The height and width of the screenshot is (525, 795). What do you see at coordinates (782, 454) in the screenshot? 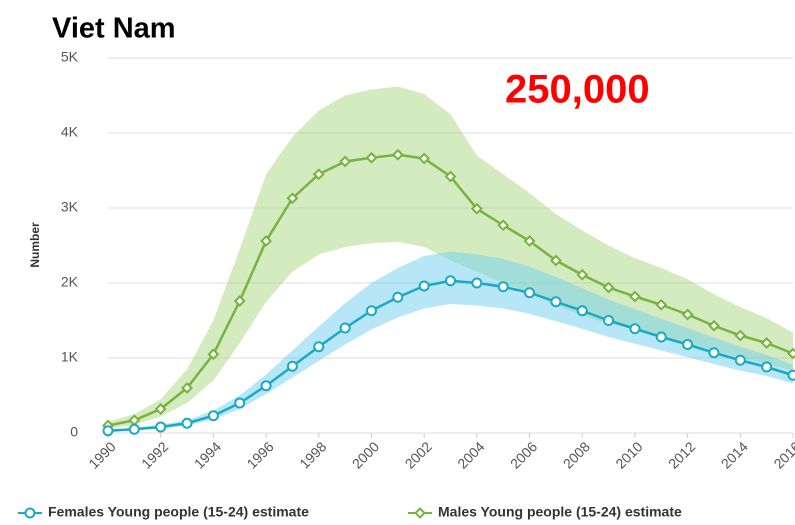
I see `x-tick-label: 2016` at bounding box center [782, 454].